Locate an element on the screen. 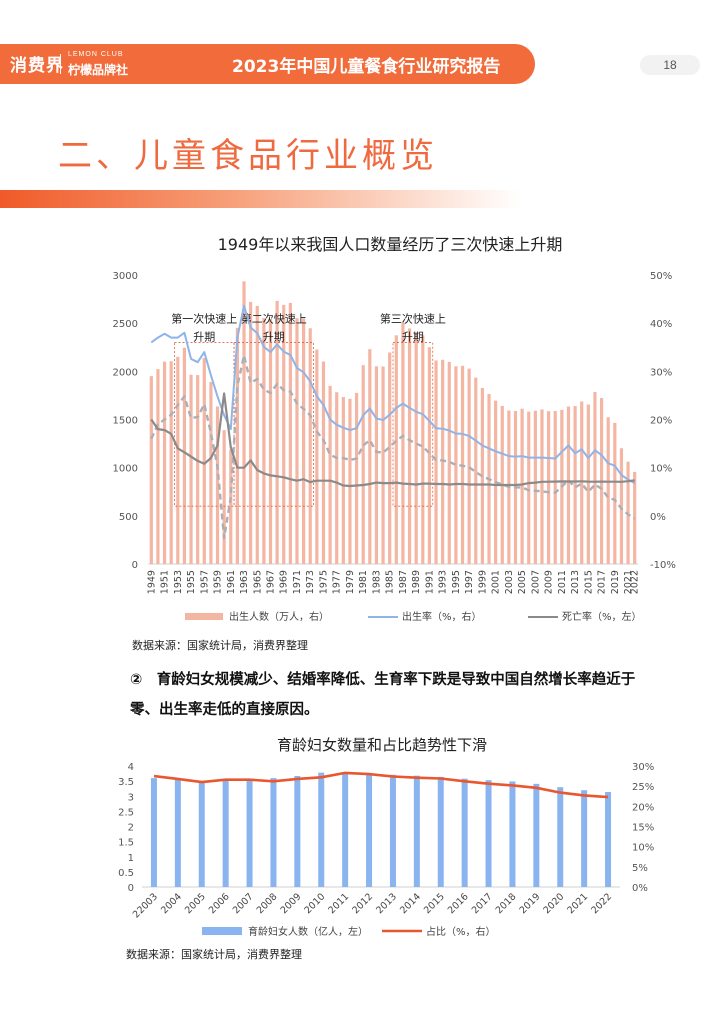  chart2-right-tick: 15% is located at coordinates (643, 828).